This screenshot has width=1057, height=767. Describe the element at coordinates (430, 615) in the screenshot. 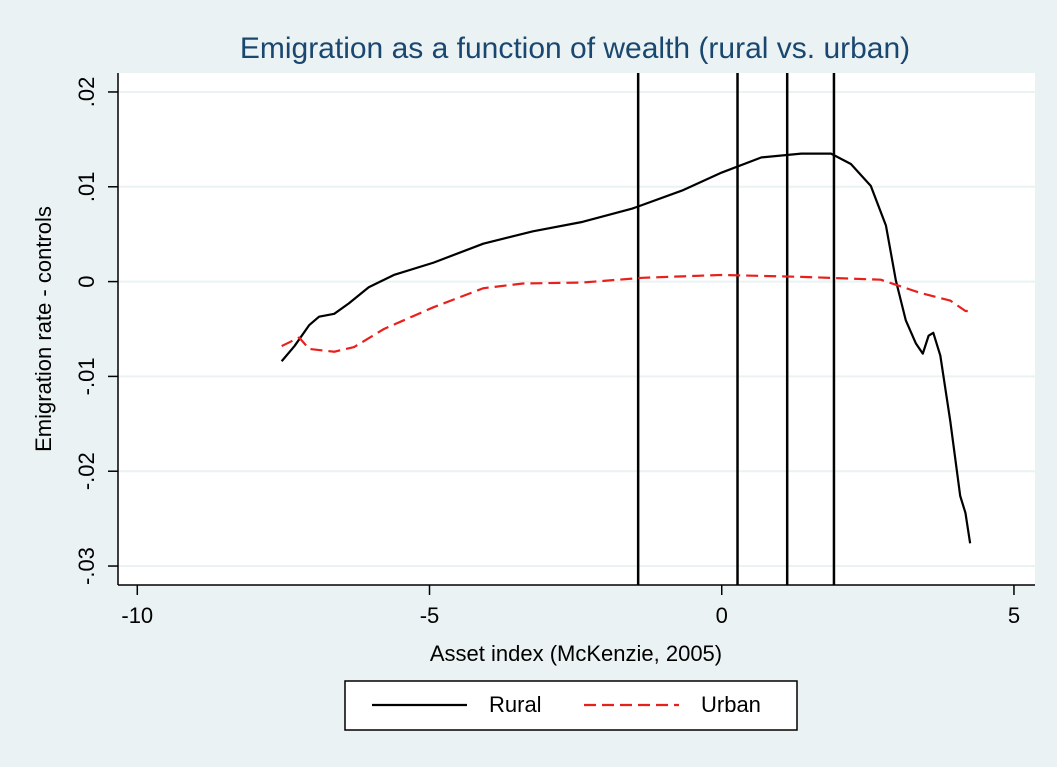

I see `x-tick-label: -5` at that location.